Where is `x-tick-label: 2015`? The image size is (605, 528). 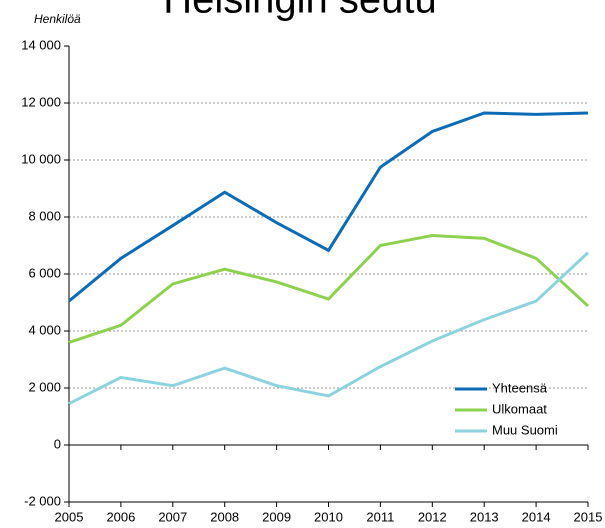
x-tick-label: 2015 is located at coordinates (588, 516).